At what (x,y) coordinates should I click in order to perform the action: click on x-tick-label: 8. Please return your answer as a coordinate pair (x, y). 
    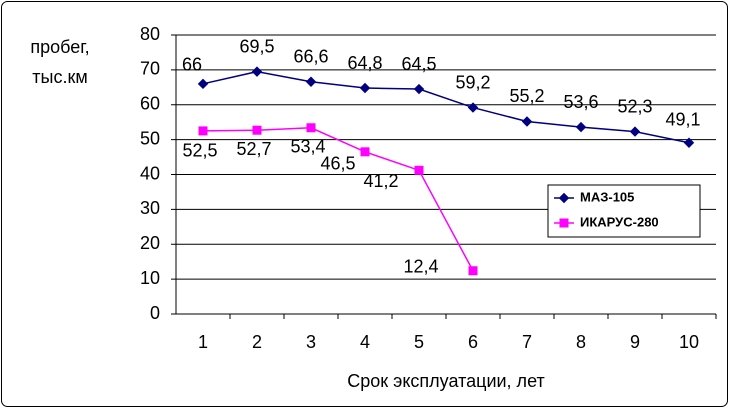
    Looking at the image, I should click on (581, 342).